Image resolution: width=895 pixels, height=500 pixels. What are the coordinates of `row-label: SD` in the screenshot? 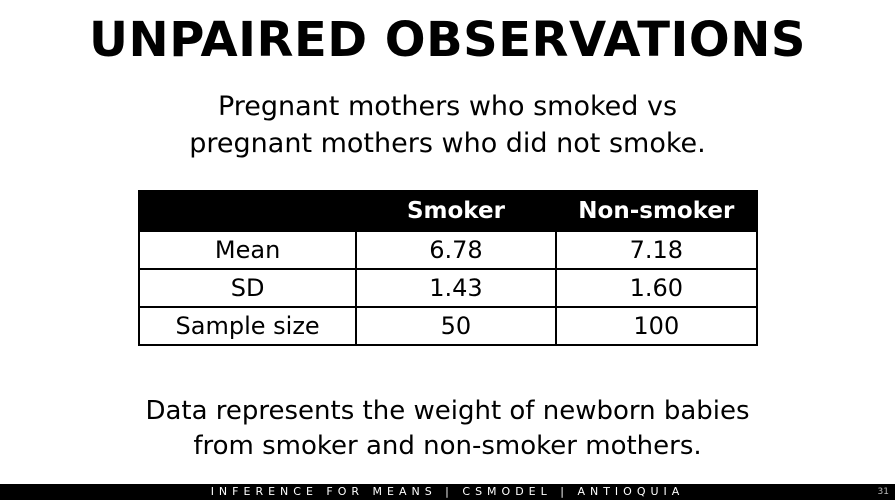 It's located at (247, 288).